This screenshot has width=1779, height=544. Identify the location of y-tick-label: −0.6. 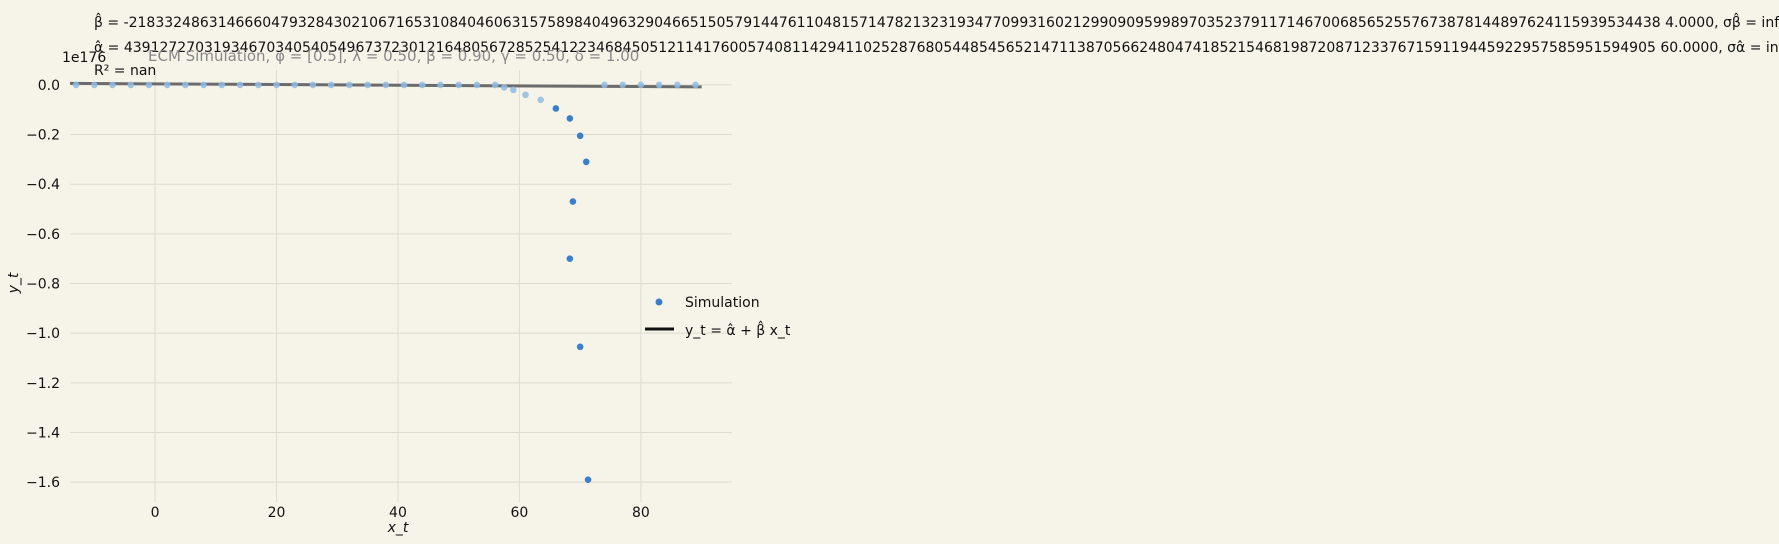
(43, 235).